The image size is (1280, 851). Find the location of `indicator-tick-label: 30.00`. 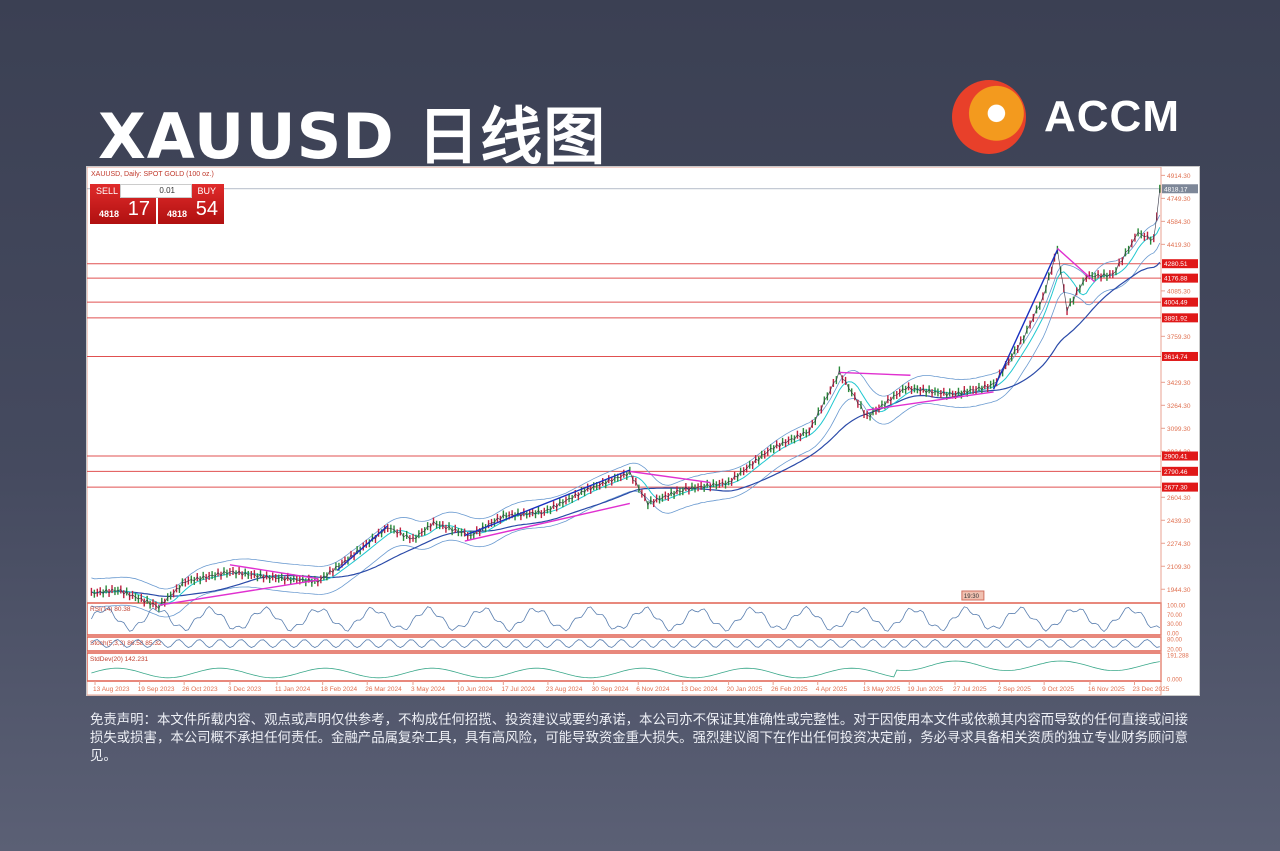

indicator-tick-label: 30.00 is located at coordinates (1175, 625).